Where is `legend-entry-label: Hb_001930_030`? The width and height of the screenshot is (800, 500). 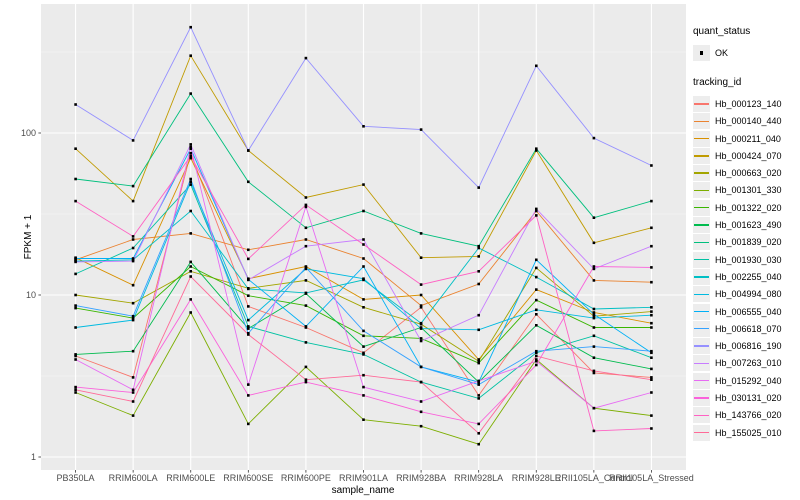
legend-entry-label: Hb_001930_030 is located at coordinates (748, 259).